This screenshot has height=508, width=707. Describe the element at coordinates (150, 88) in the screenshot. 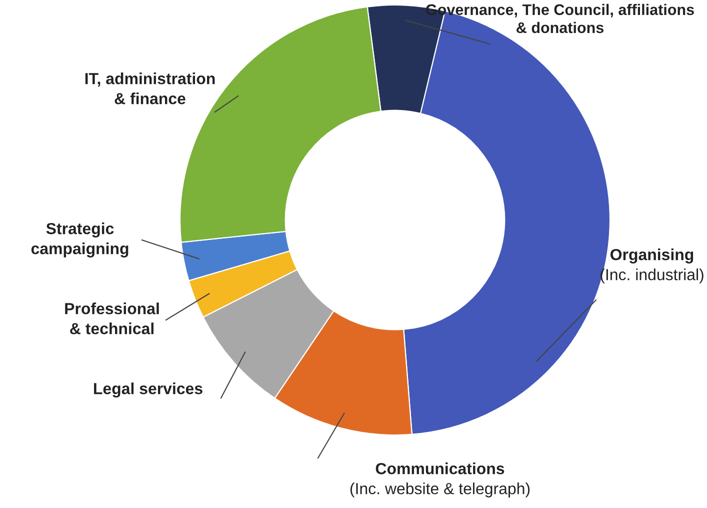

I see `slice-label: IT, administration & finance` at that location.